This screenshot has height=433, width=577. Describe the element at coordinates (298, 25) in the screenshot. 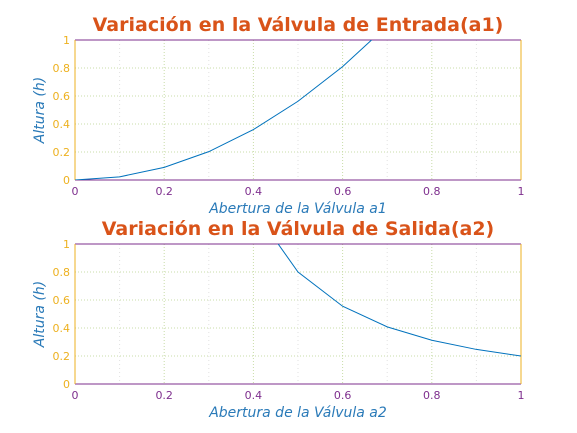

I see `chart-title: Variación en la Válvula de Entrada(a1)` at that location.